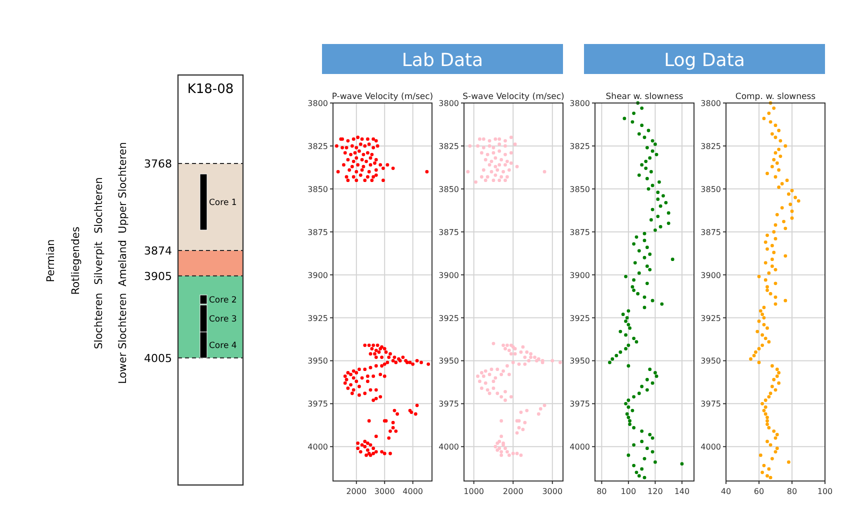 Image resolution: width=858 pixels, height=516 pixels. What do you see at coordinates (775, 97) in the screenshot?
I see `chart-title: Comp. w. slowness` at bounding box center [775, 97].